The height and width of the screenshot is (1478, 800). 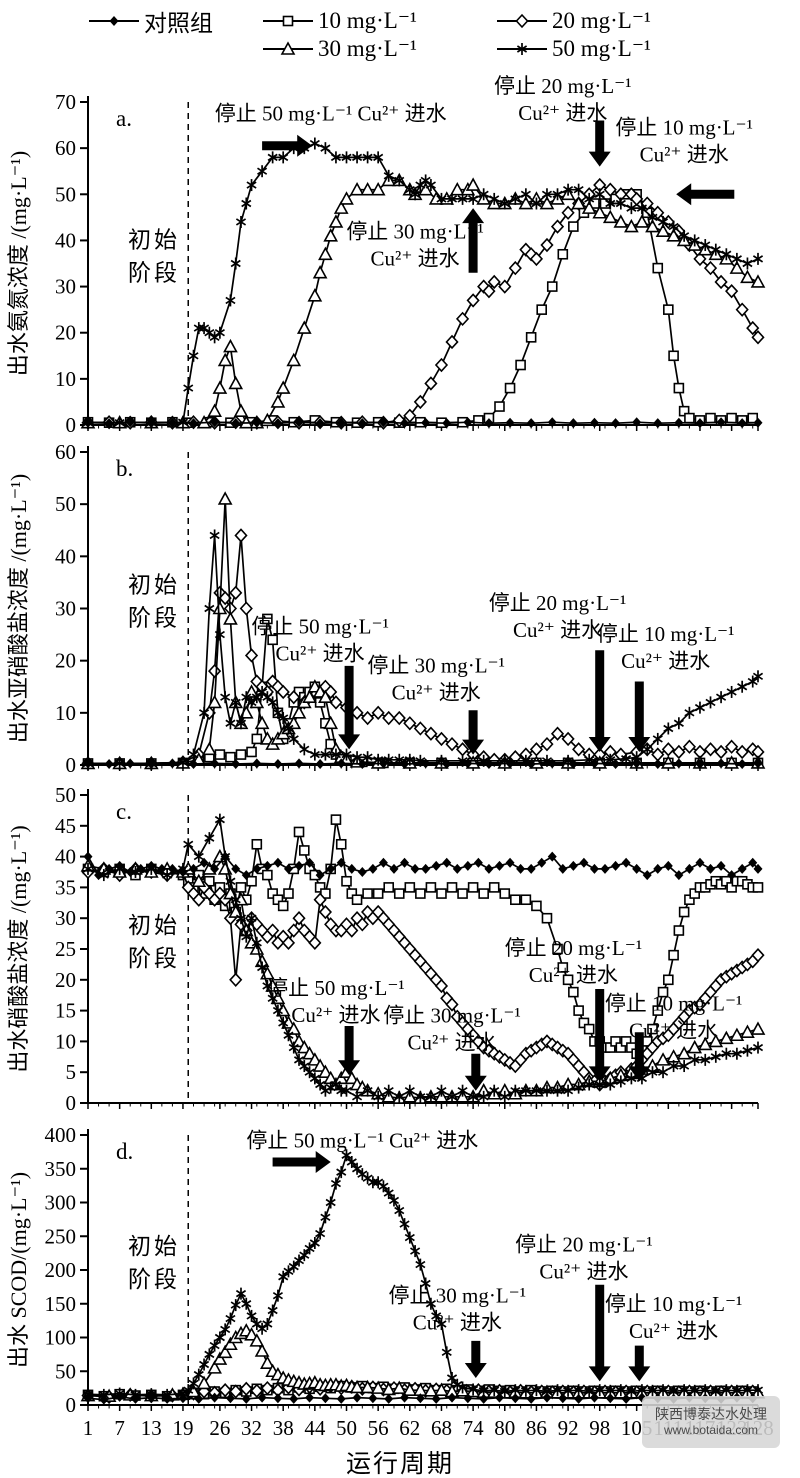 What do you see at coordinates (65, 887) in the screenshot?
I see `svg-text: 35` at bounding box center [65, 887].